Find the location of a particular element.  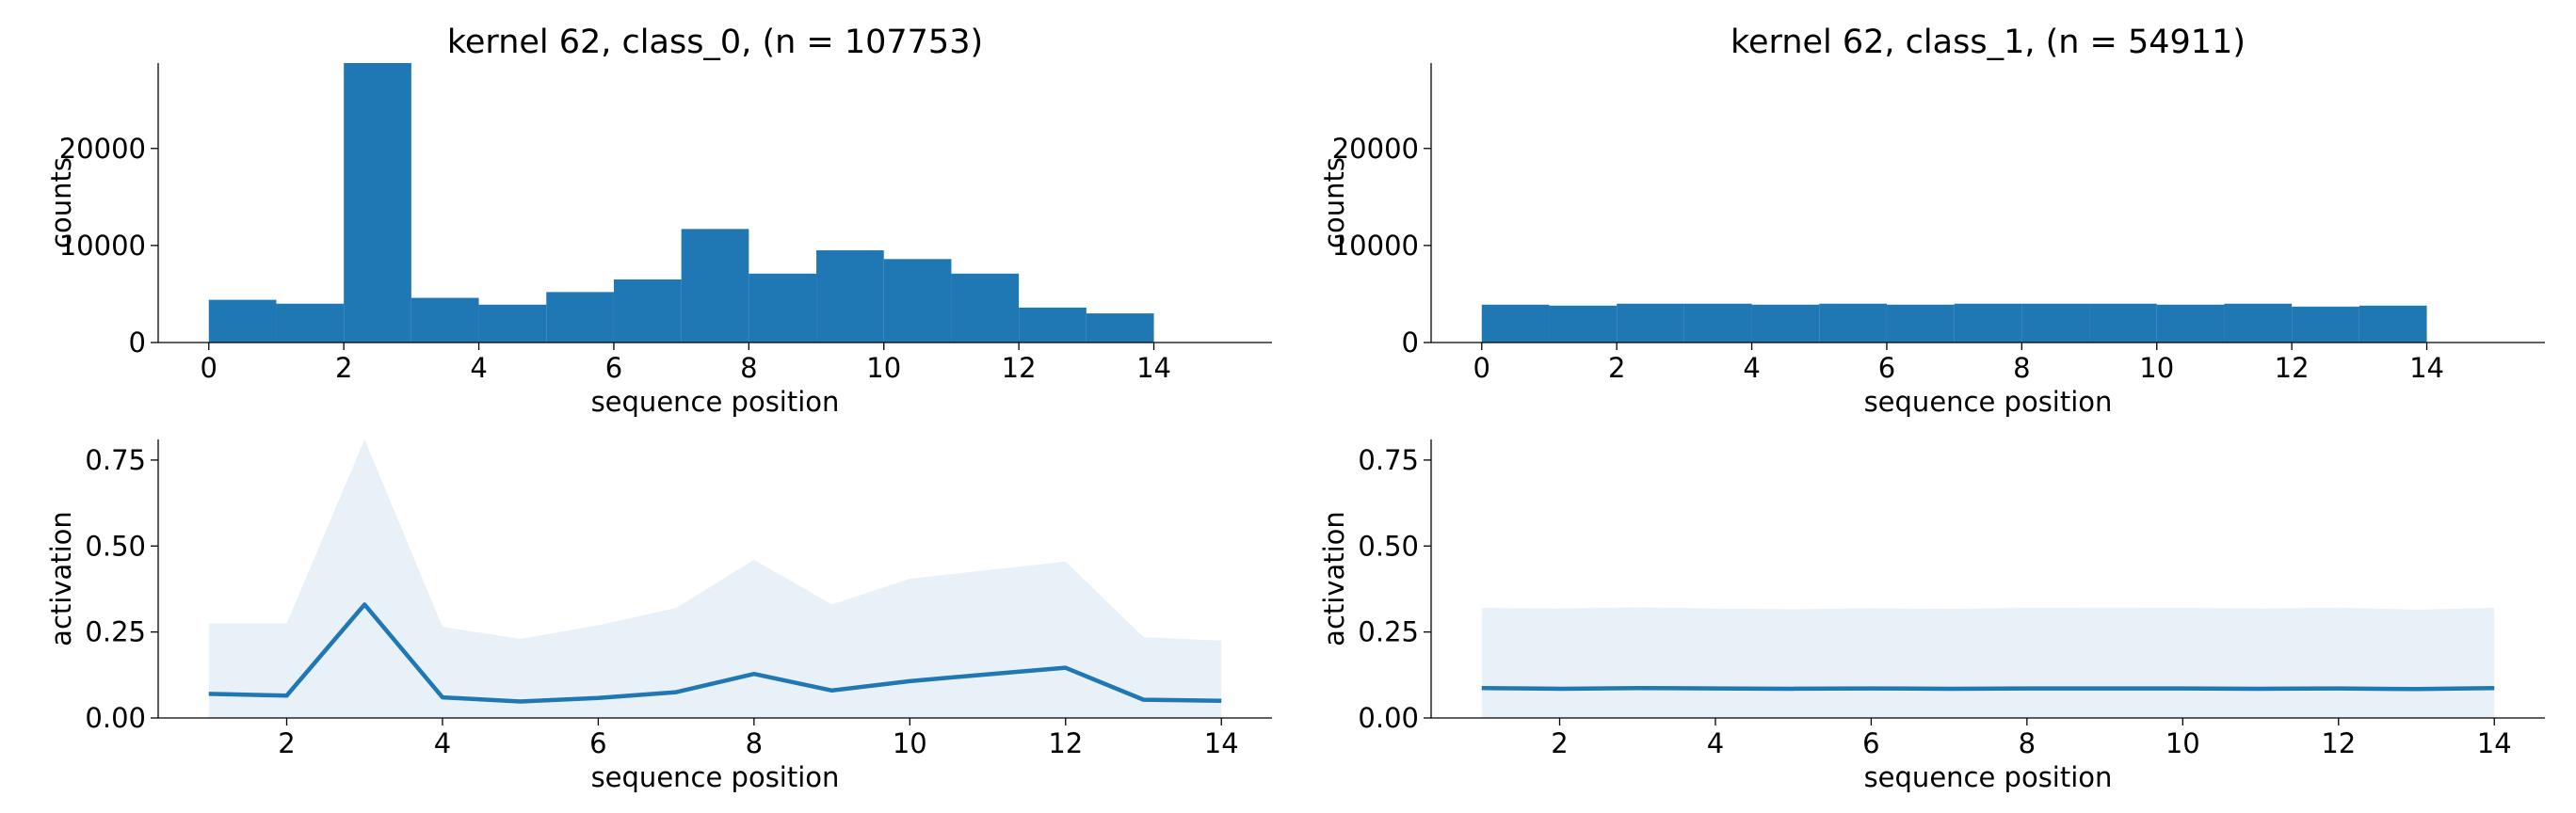

chart-title: kernel 62, class_0, (n = 107753) is located at coordinates (715, 42).